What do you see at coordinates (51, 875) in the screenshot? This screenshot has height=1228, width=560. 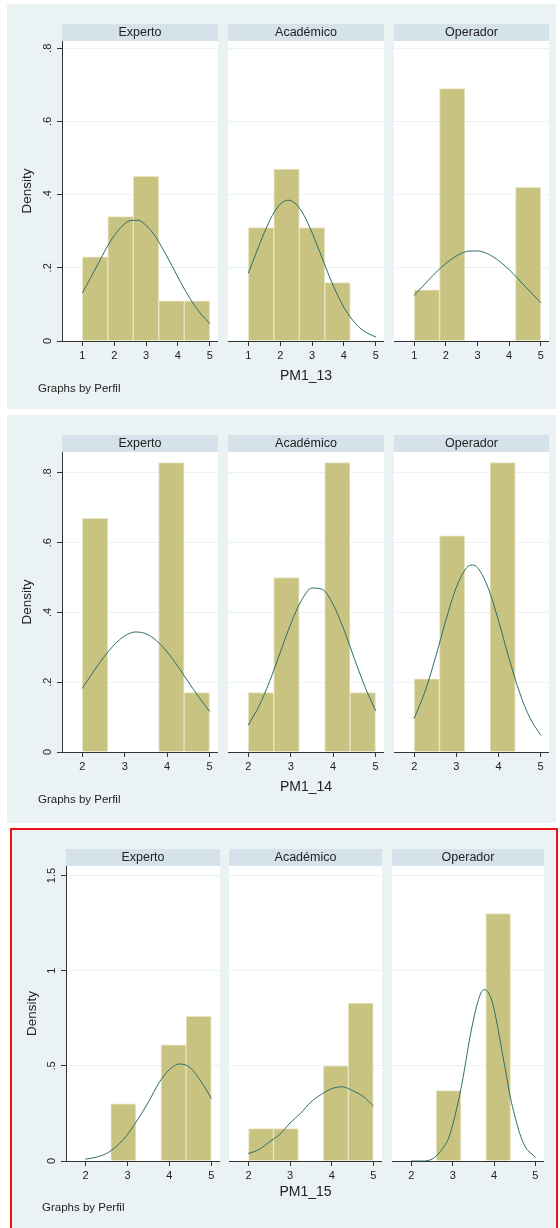 I see `y-tick-label: 1.5` at bounding box center [51, 875].